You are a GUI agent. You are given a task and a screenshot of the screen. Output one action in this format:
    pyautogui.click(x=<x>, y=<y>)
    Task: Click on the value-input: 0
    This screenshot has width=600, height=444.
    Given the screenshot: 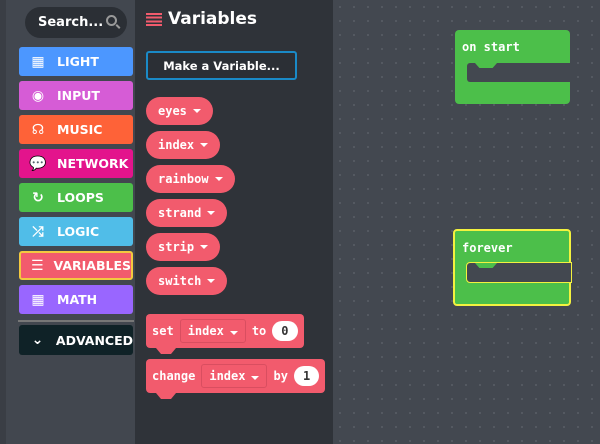 What is the action you would take?
    pyautogui.click(x=285, y=331)
    